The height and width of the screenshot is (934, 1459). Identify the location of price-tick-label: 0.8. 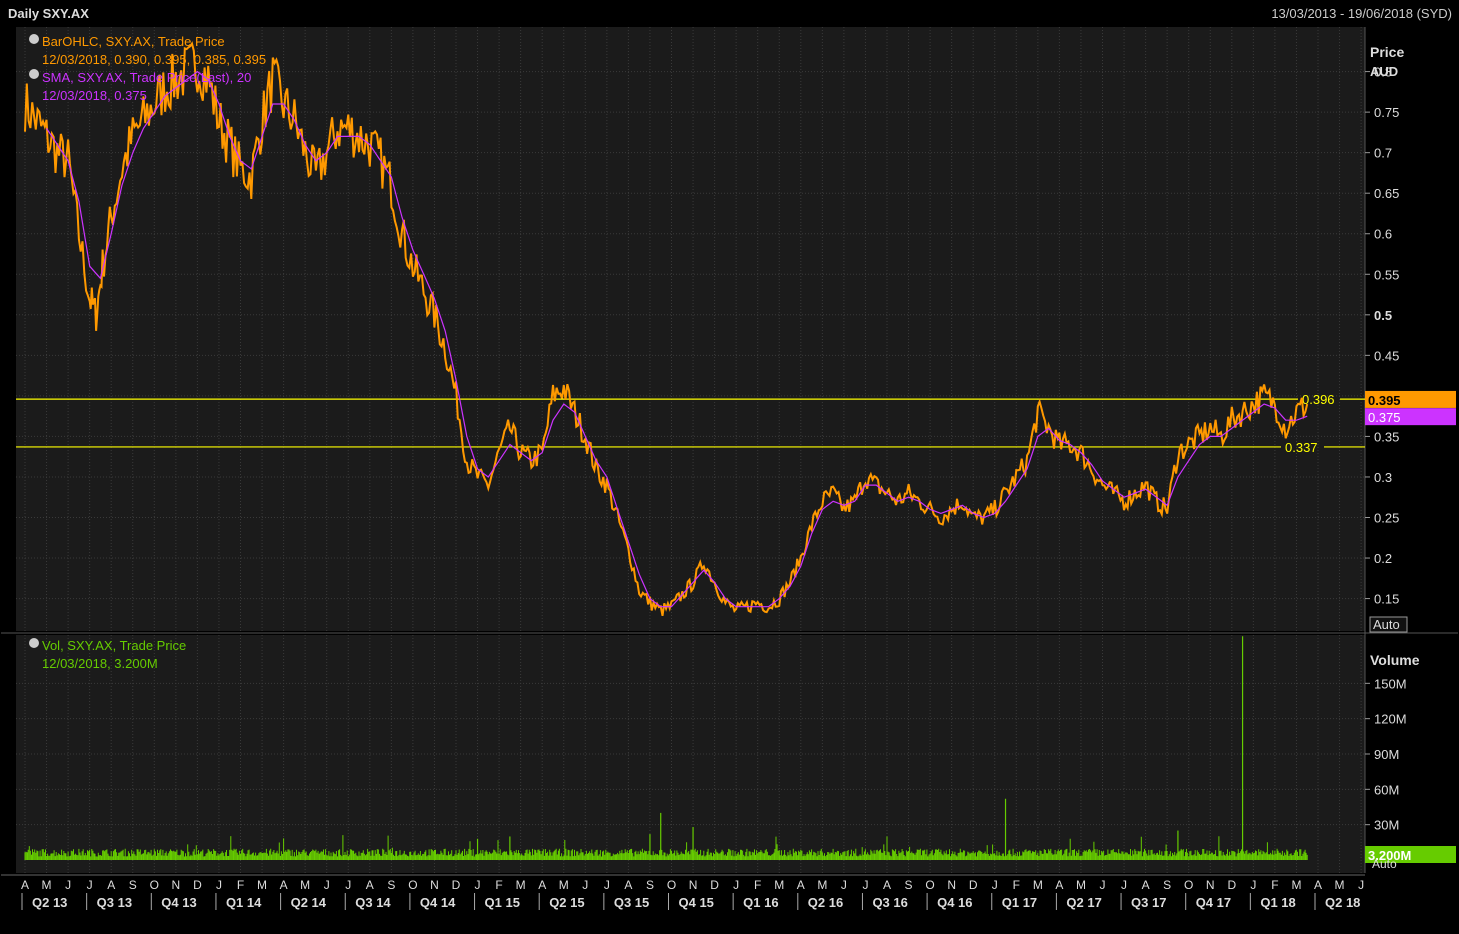
(1383, 72).